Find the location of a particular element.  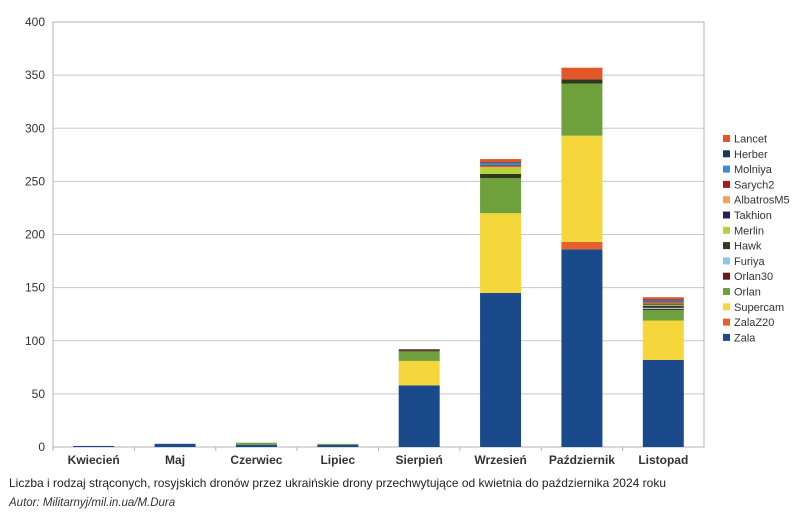

y-tick-label: 300 is located at coordinates (35, 128).